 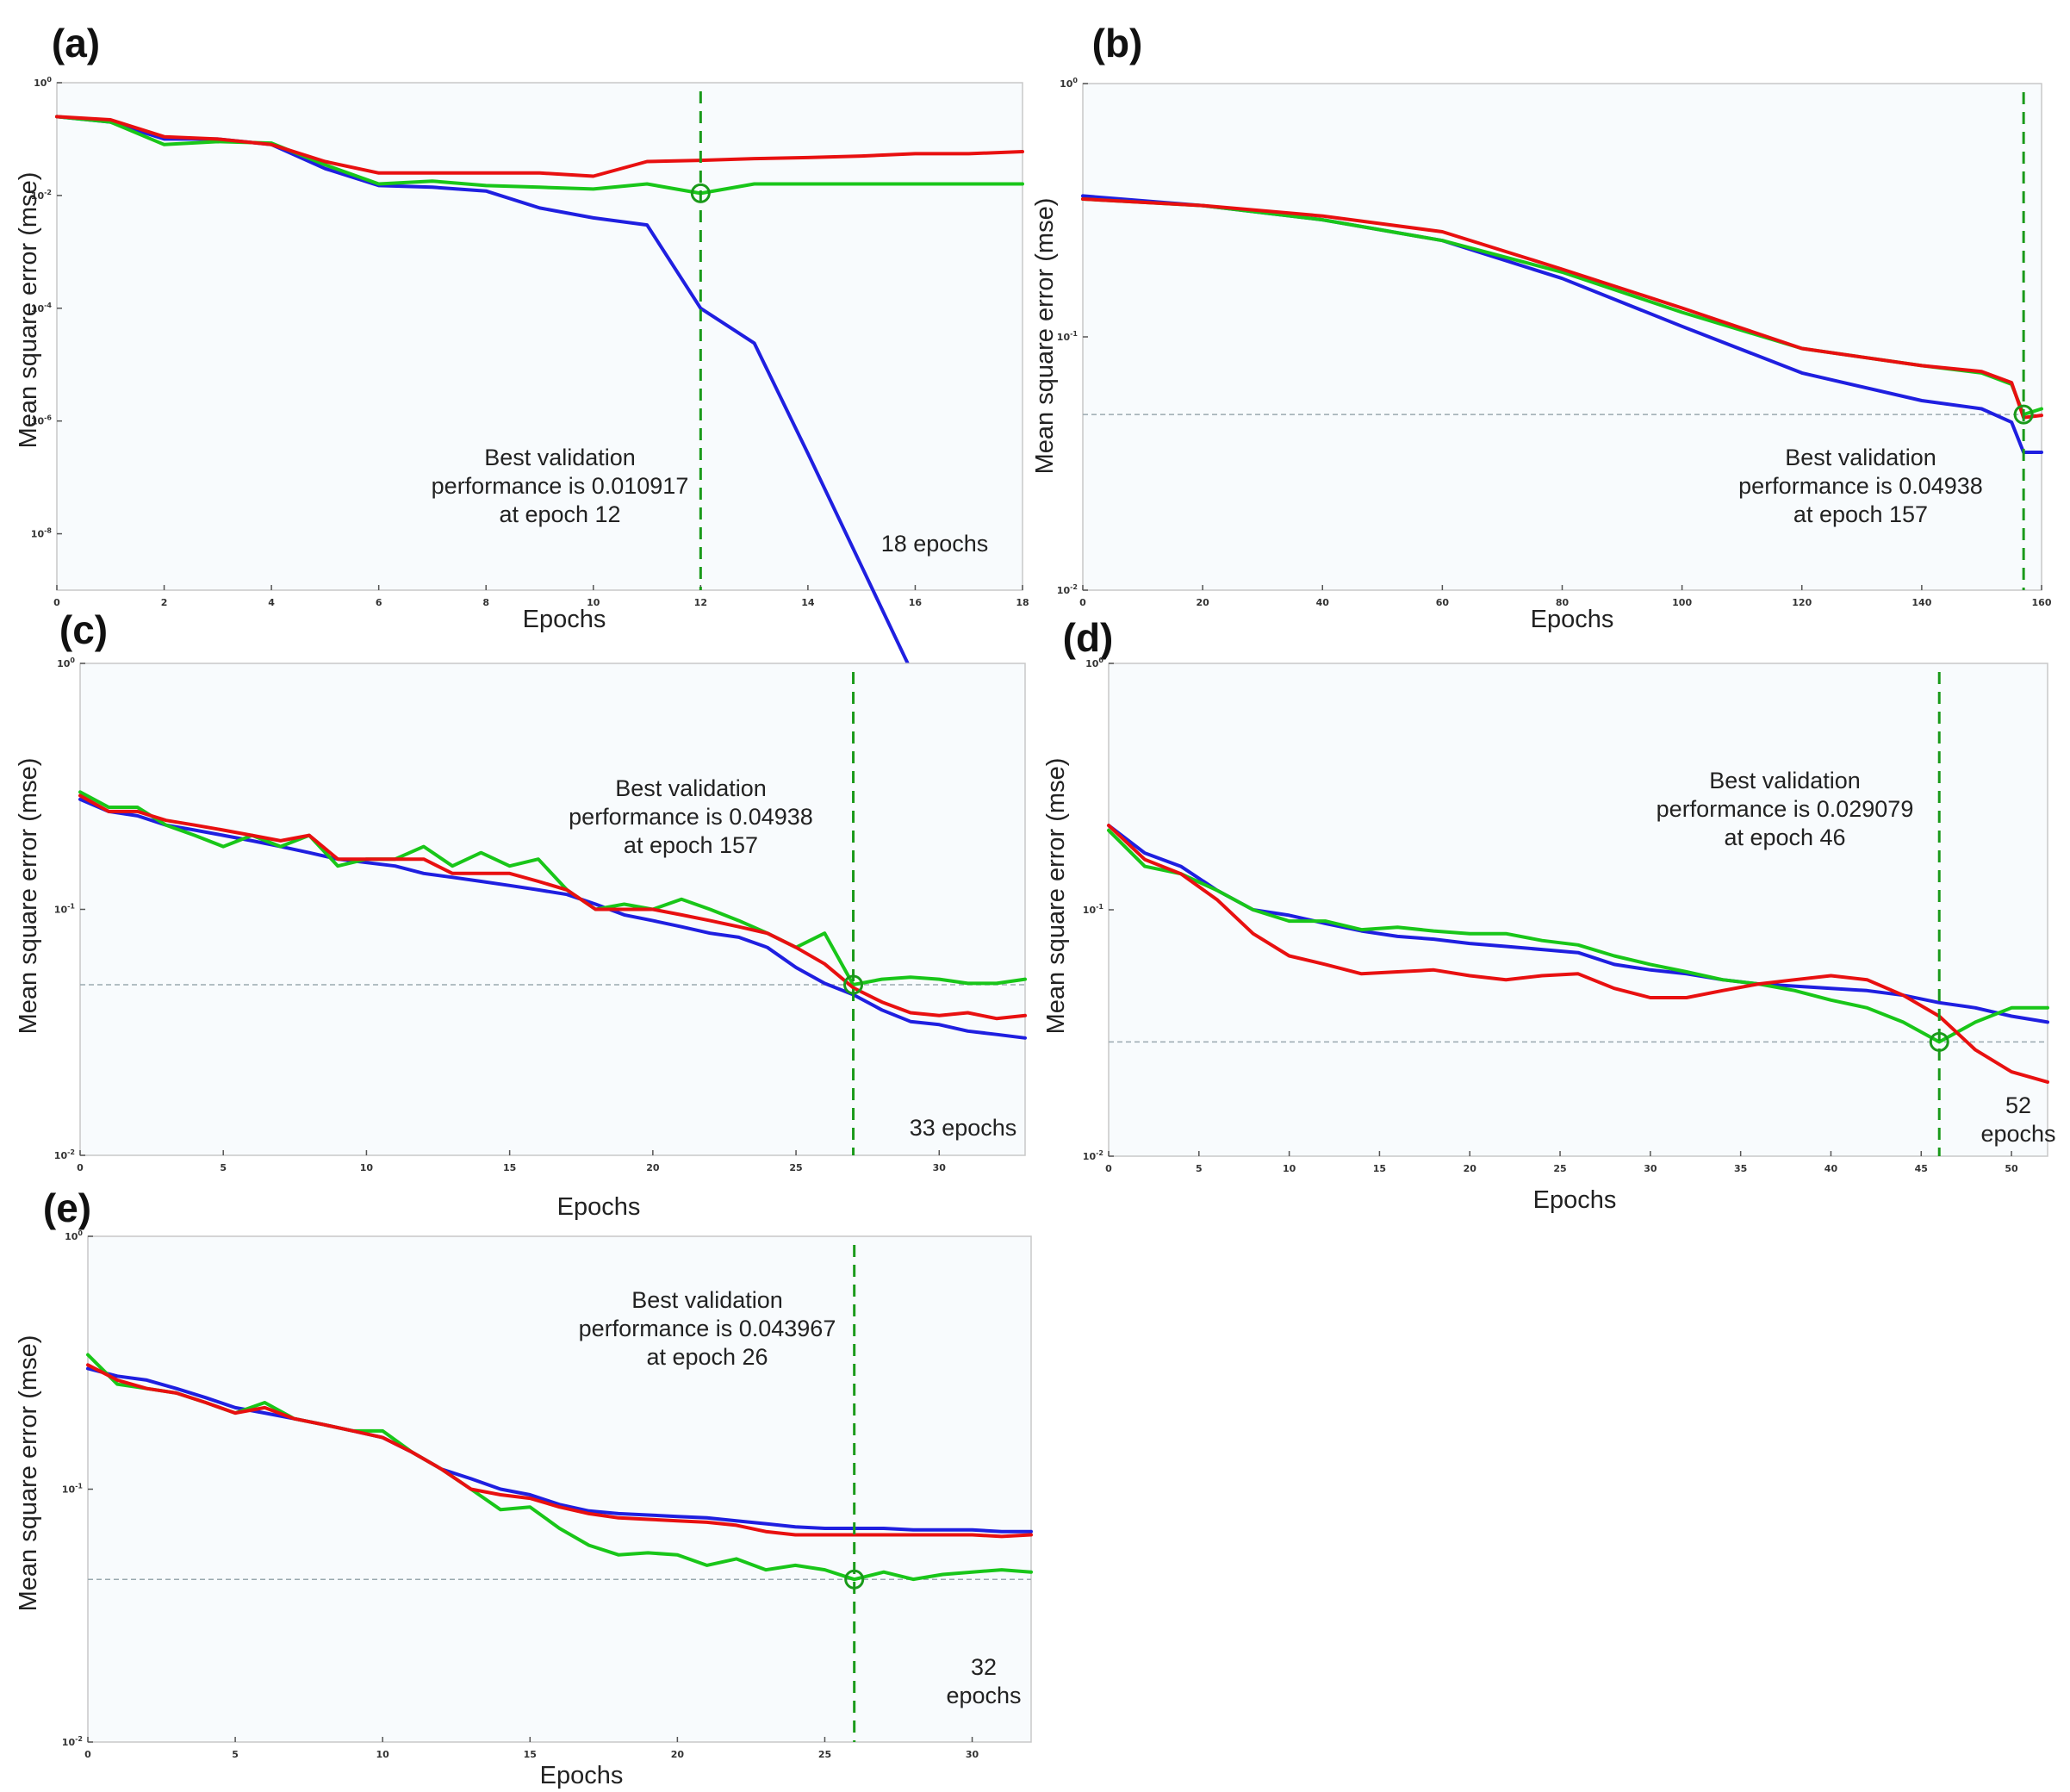 What do you see at coordinates (1117, 43) in the screenshot?
I see `panel-letter: (b)` at bounding box center [1117, 43].